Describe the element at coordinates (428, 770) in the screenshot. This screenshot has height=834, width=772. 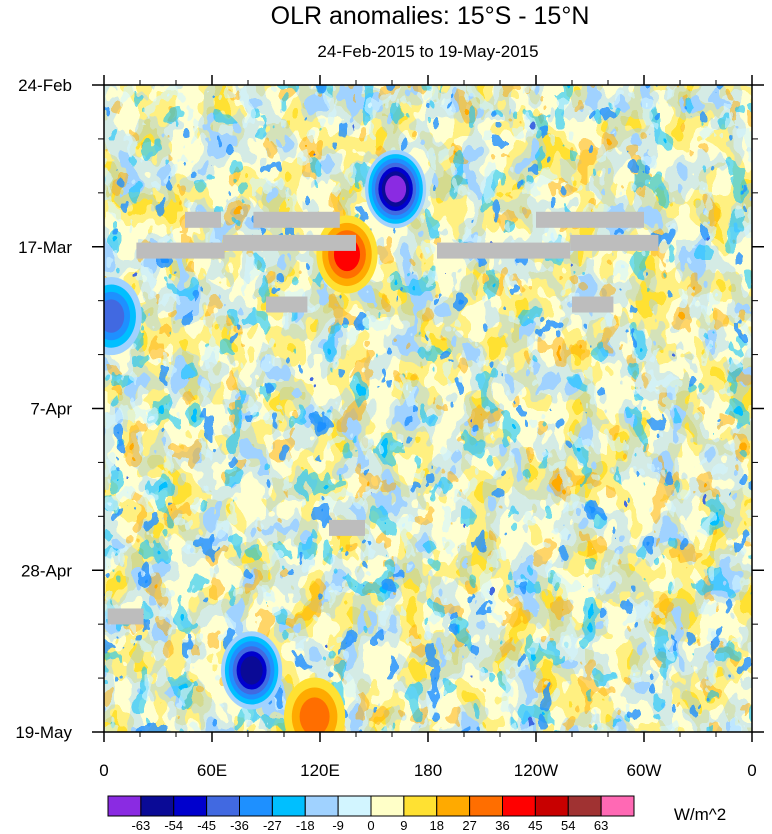
I see `x-tick-label: 180` at that location.